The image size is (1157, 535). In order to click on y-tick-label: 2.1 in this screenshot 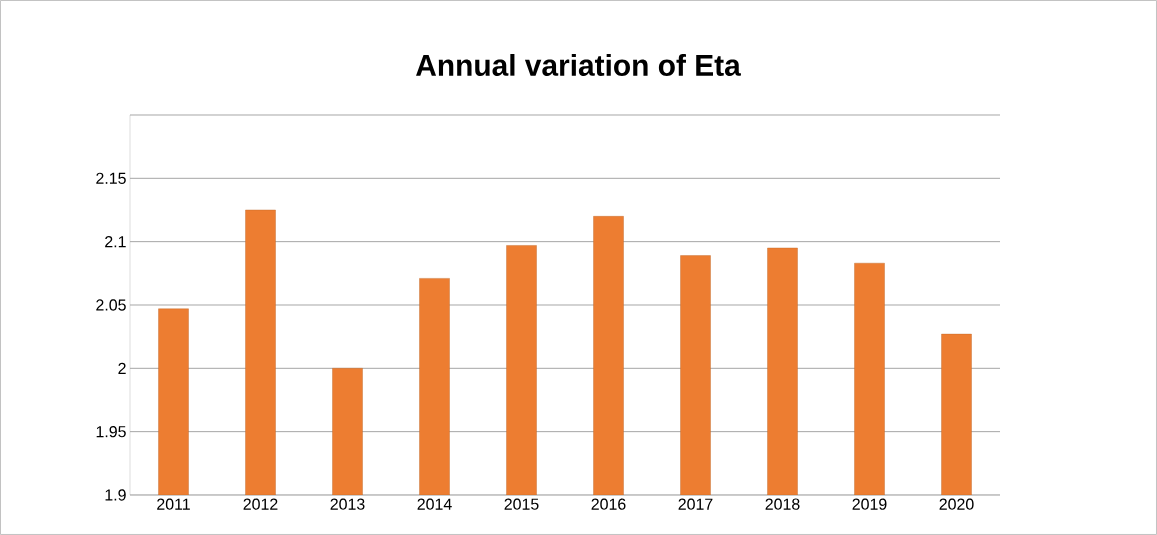, I will do `click(115, 242)`.